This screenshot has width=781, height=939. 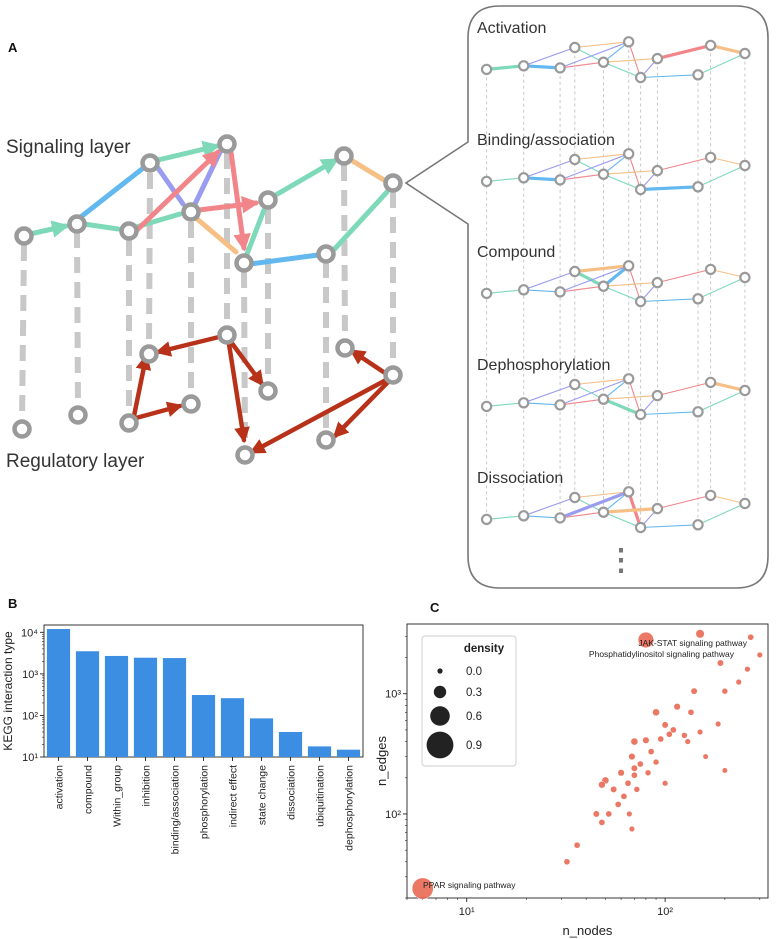 What do you see at coordinates (207, 395) in the screenshot?
I see `regulatory-nodes` at bounding box center [207, 395].